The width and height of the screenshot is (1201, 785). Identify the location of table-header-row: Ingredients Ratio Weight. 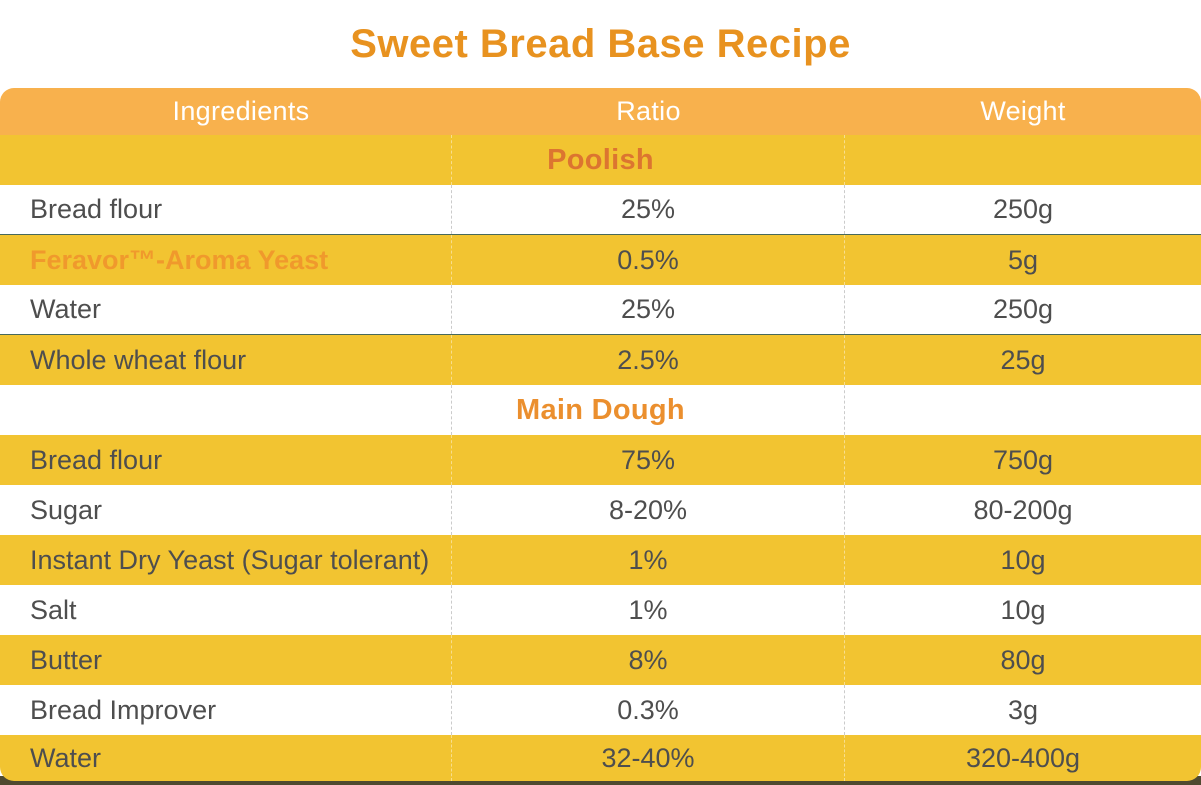
(600, 111).